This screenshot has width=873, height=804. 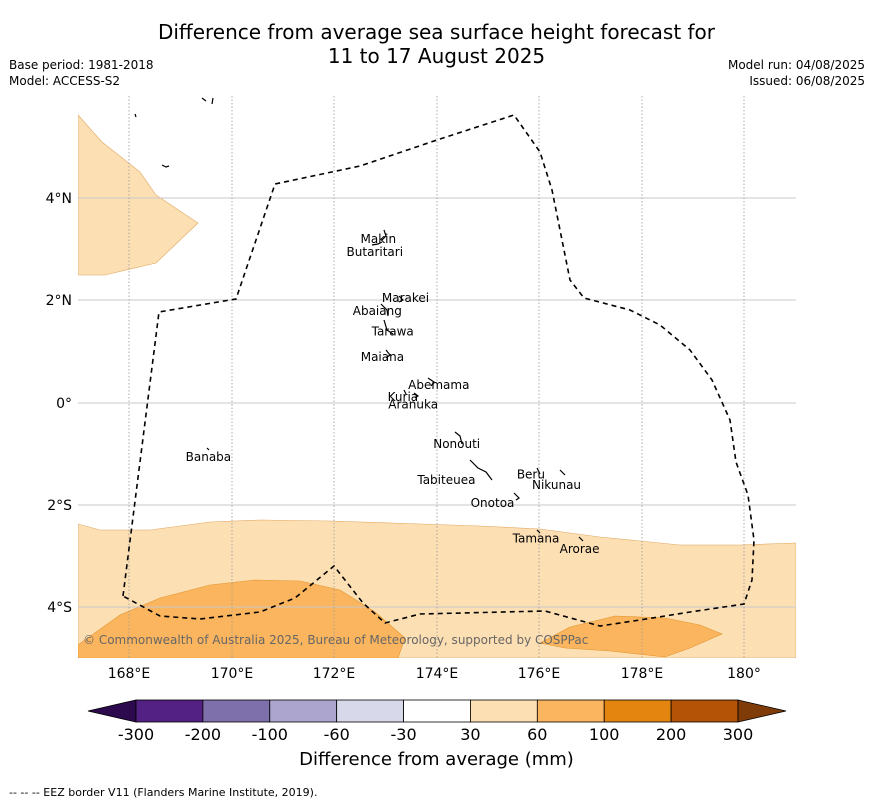 I want to click on place-label-makin: Makin, so click(x=378, y=239).